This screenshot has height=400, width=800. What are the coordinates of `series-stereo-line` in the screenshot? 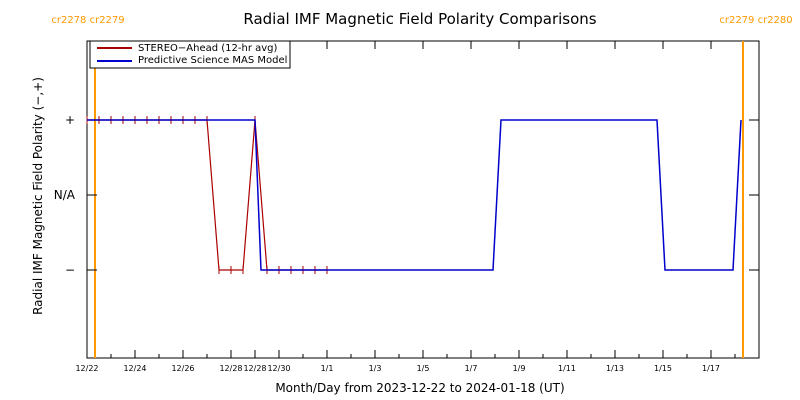 It's located at (207, 195).